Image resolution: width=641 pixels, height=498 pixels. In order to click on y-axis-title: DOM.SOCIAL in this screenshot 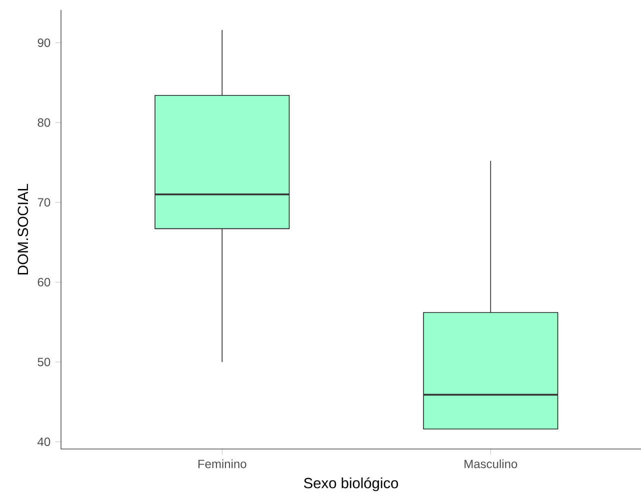, I will do `click(23, 229)`.